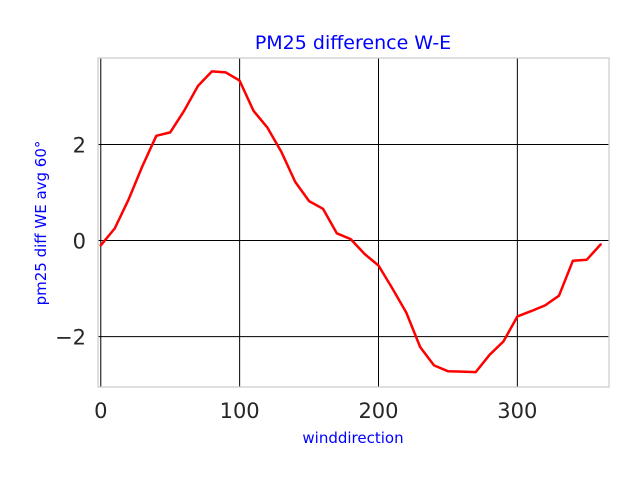  Describe the element at coordinates (70, 241) in the screenshot. I see `y-axis-ticks: −2 0 2` at that location.